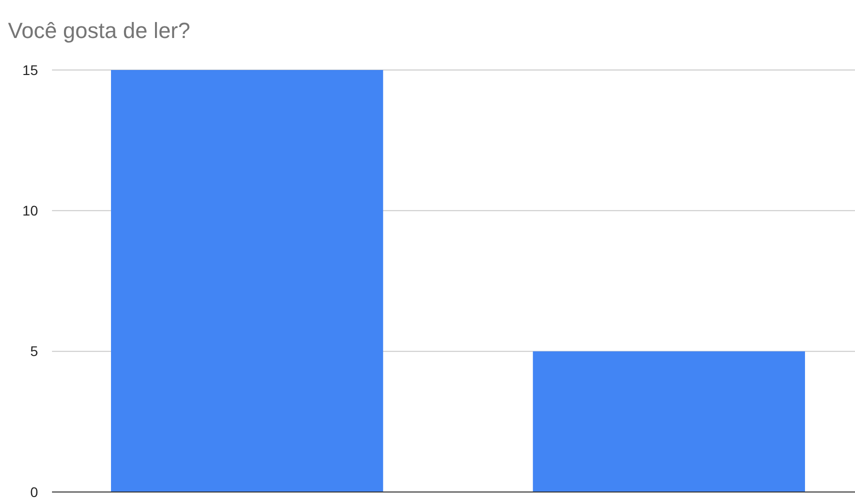 The width and height of the screenshot is (855, 503). I want to click on y-tick-label: 10, so click(30, 210).